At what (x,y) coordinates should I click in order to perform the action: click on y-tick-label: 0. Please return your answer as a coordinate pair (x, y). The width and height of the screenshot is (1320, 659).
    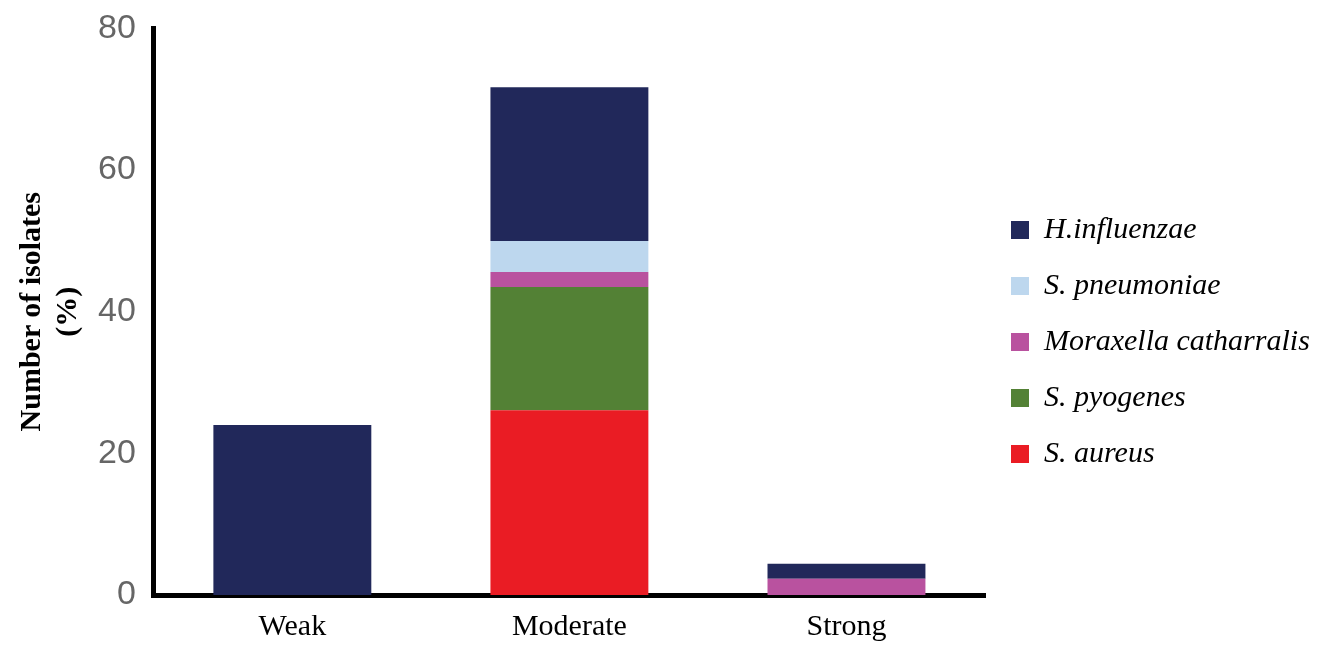
    Looking at the image, I should click on (126, 592).